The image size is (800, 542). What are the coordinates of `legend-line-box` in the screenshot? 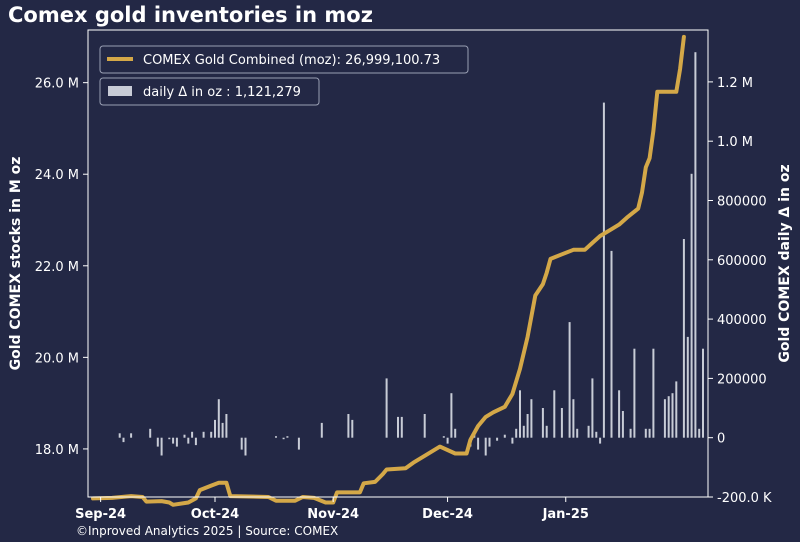 It's located at (284, 59).